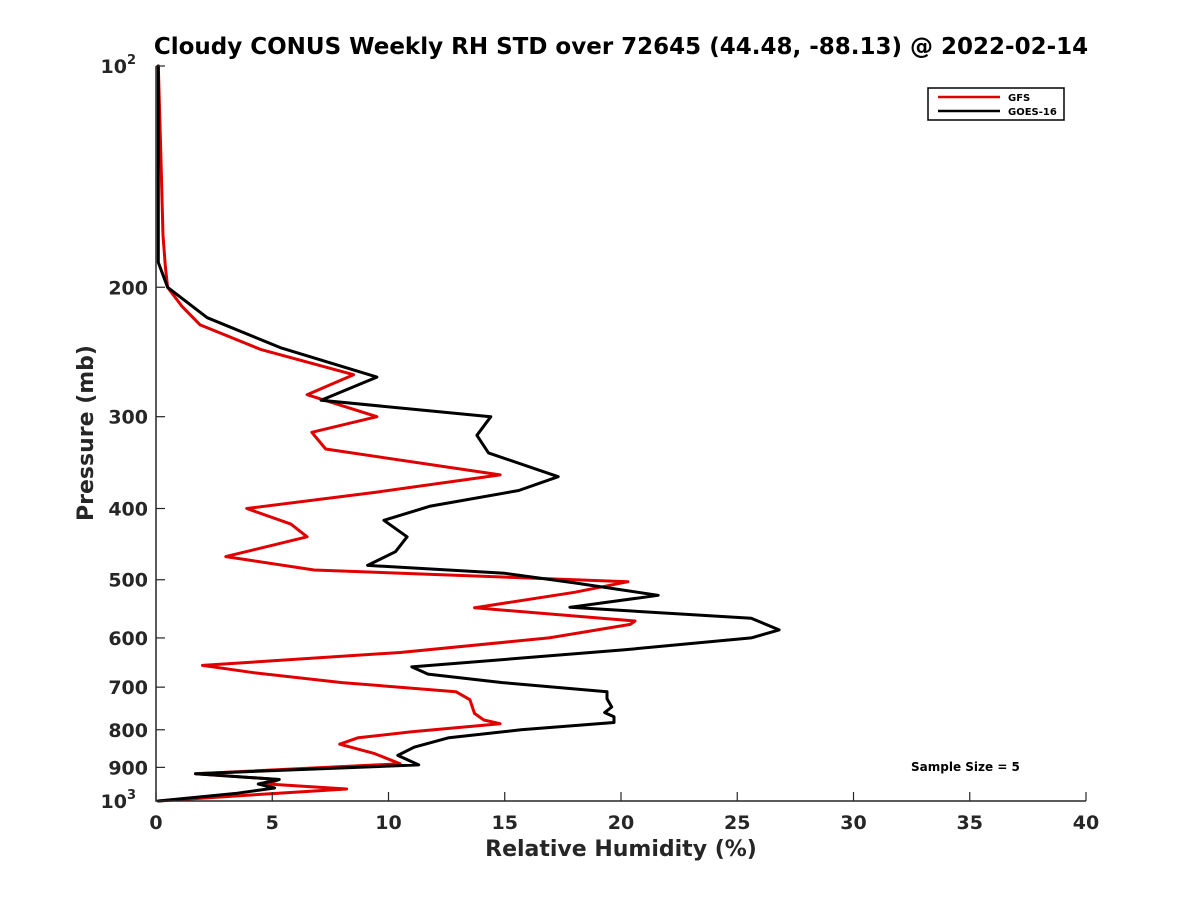 This screenshot has height=900, width=1200. What do you see at coordinates (737, 823) in the screenshot?
I see `x-tick-label: 25` at bounding box center [737, 823].